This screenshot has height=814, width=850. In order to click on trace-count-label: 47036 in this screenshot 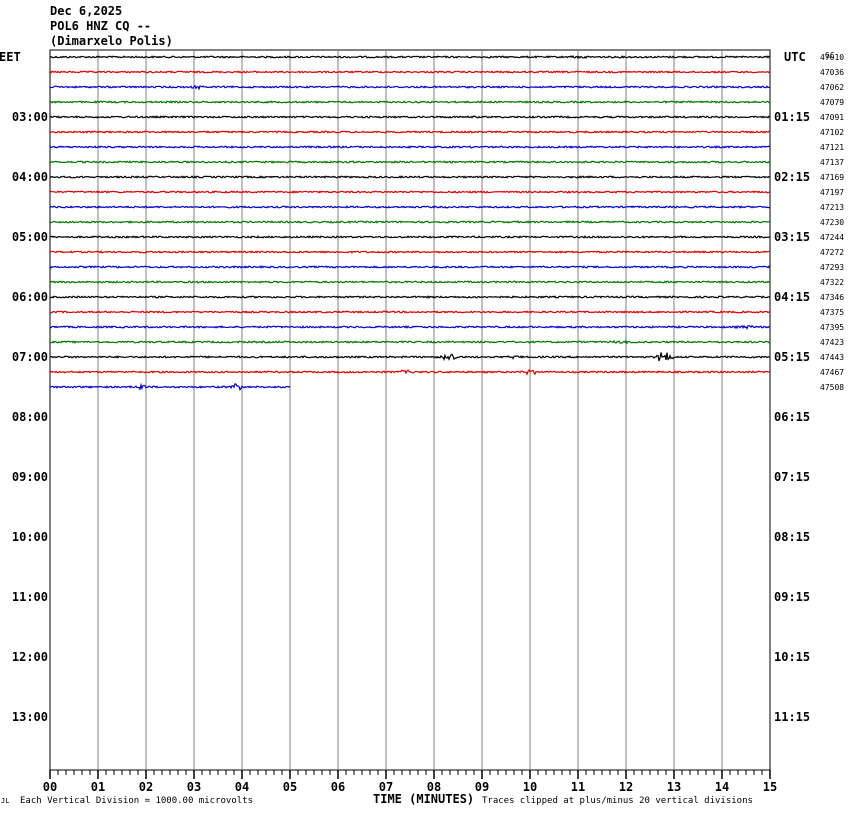, I will do `click(832, 72)`.